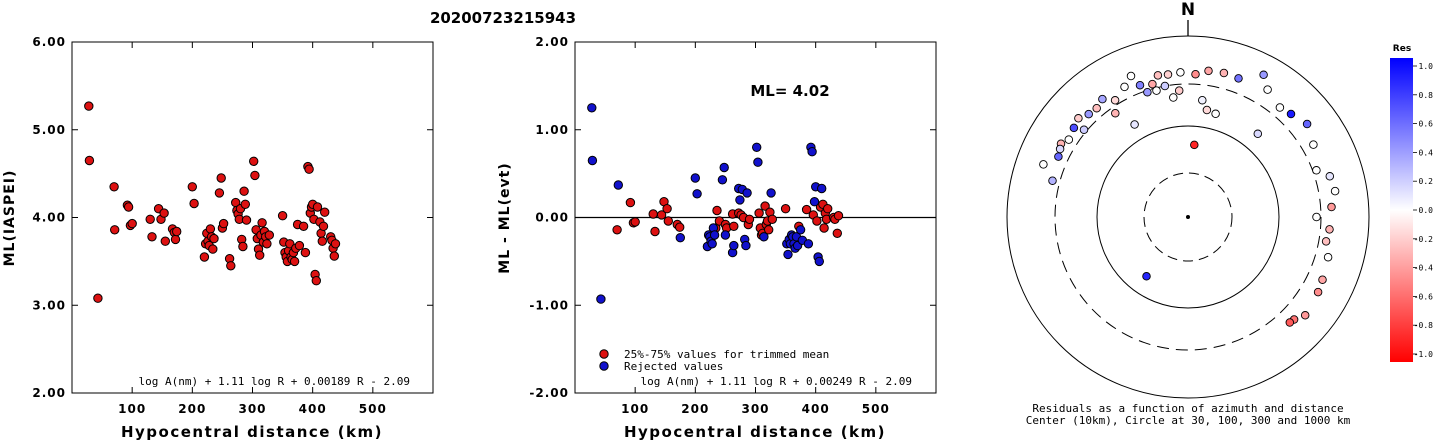 This screenshot has height=441, width=1437. Describe the element at coordinates (604, 354) in the screenshot. I see `legend-swatch-trimmed` at that location.